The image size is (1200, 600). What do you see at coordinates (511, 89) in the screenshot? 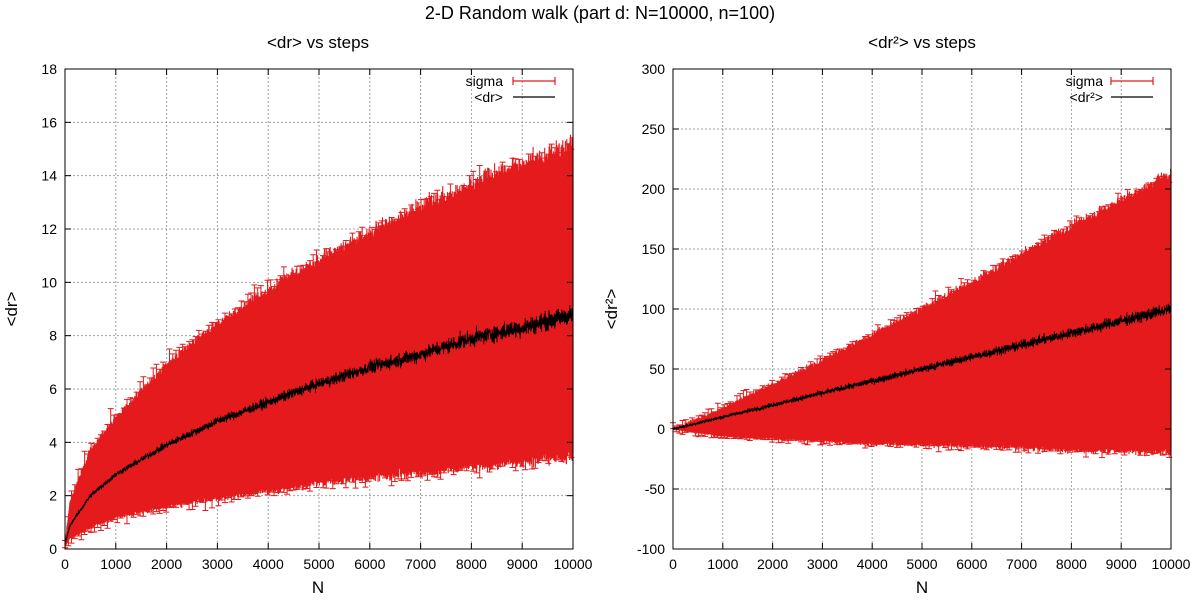
I see `legend-dr: sigma <dr>` at bounding box center [511, 89].